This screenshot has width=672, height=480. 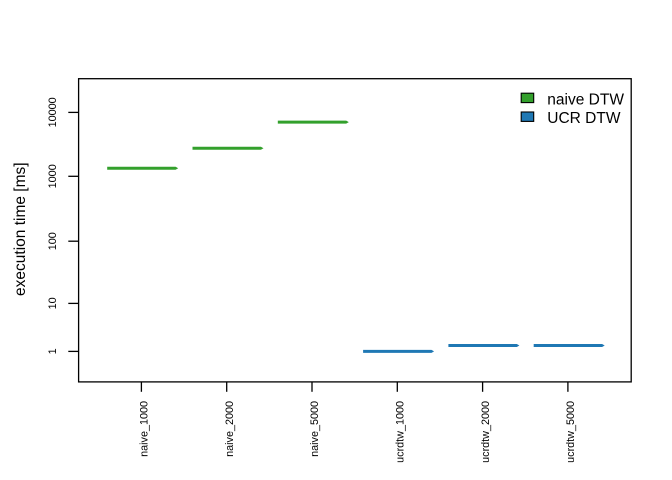 What do you see at coordinates (145, 429) in the screenshot?
I see `svg-text: naive_1000` at bounding box center [145, 429].